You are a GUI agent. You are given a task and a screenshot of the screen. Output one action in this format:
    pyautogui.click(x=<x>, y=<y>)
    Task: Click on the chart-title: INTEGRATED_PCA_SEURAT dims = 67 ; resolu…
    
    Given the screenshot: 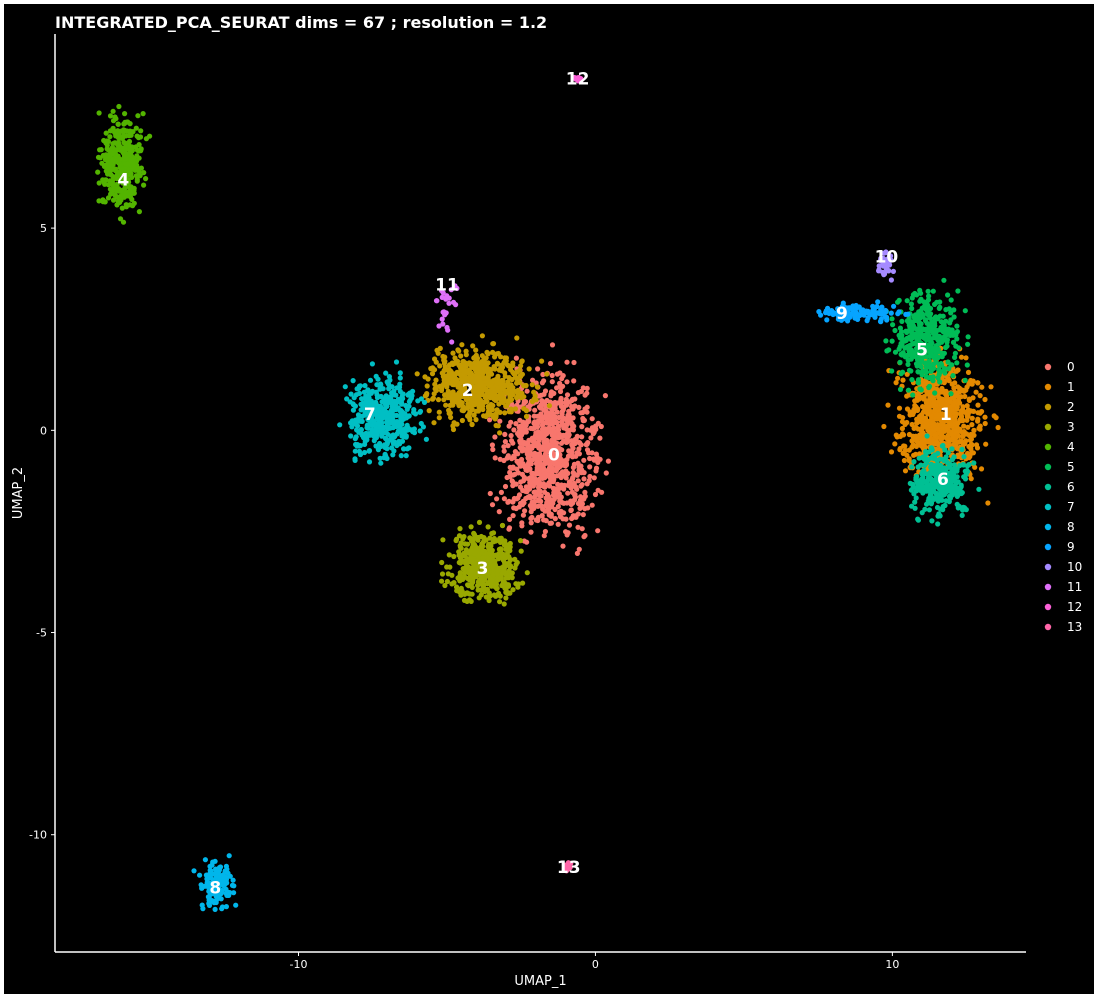 What is the action you would take?
    pyautogui.click(x=301, y=22)
    